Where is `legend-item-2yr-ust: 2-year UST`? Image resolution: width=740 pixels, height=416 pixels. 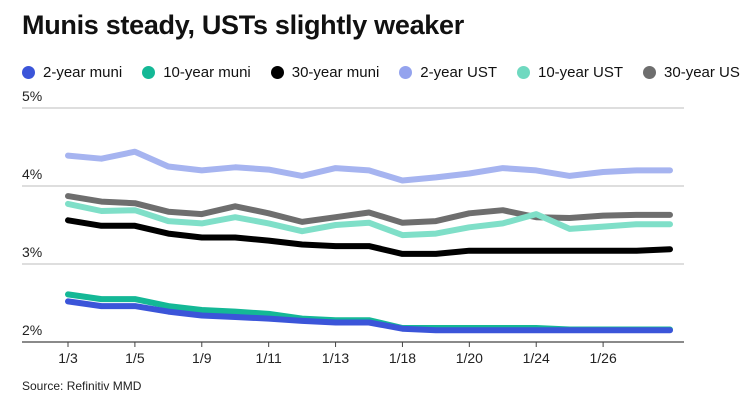
legend-item-2yr-ust: 2-year UST is located at coordinates (448, 72).